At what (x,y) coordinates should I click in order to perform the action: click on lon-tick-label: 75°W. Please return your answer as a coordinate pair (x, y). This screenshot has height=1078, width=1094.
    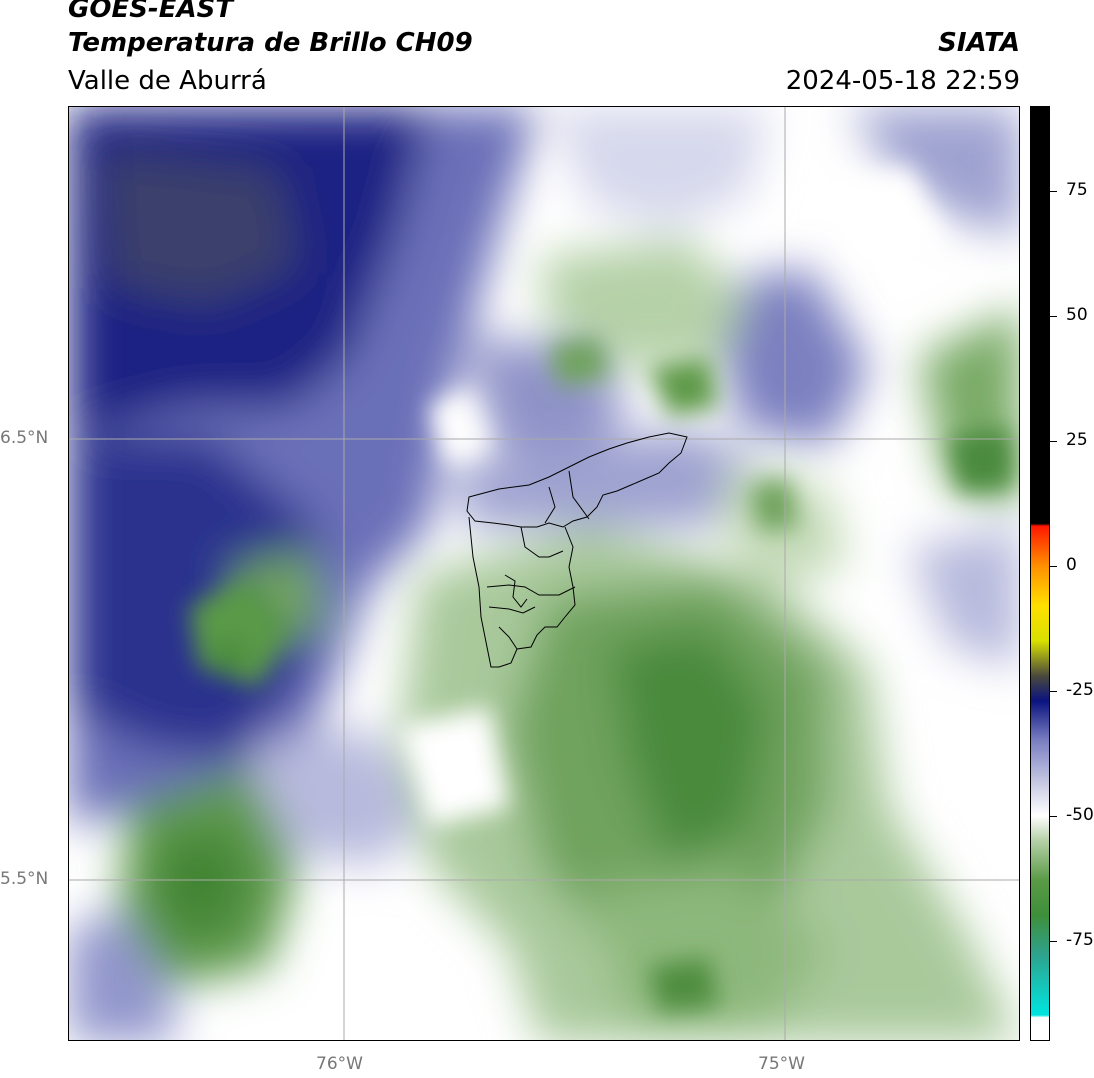
    Looking at the image, I should click on (781, 1064).